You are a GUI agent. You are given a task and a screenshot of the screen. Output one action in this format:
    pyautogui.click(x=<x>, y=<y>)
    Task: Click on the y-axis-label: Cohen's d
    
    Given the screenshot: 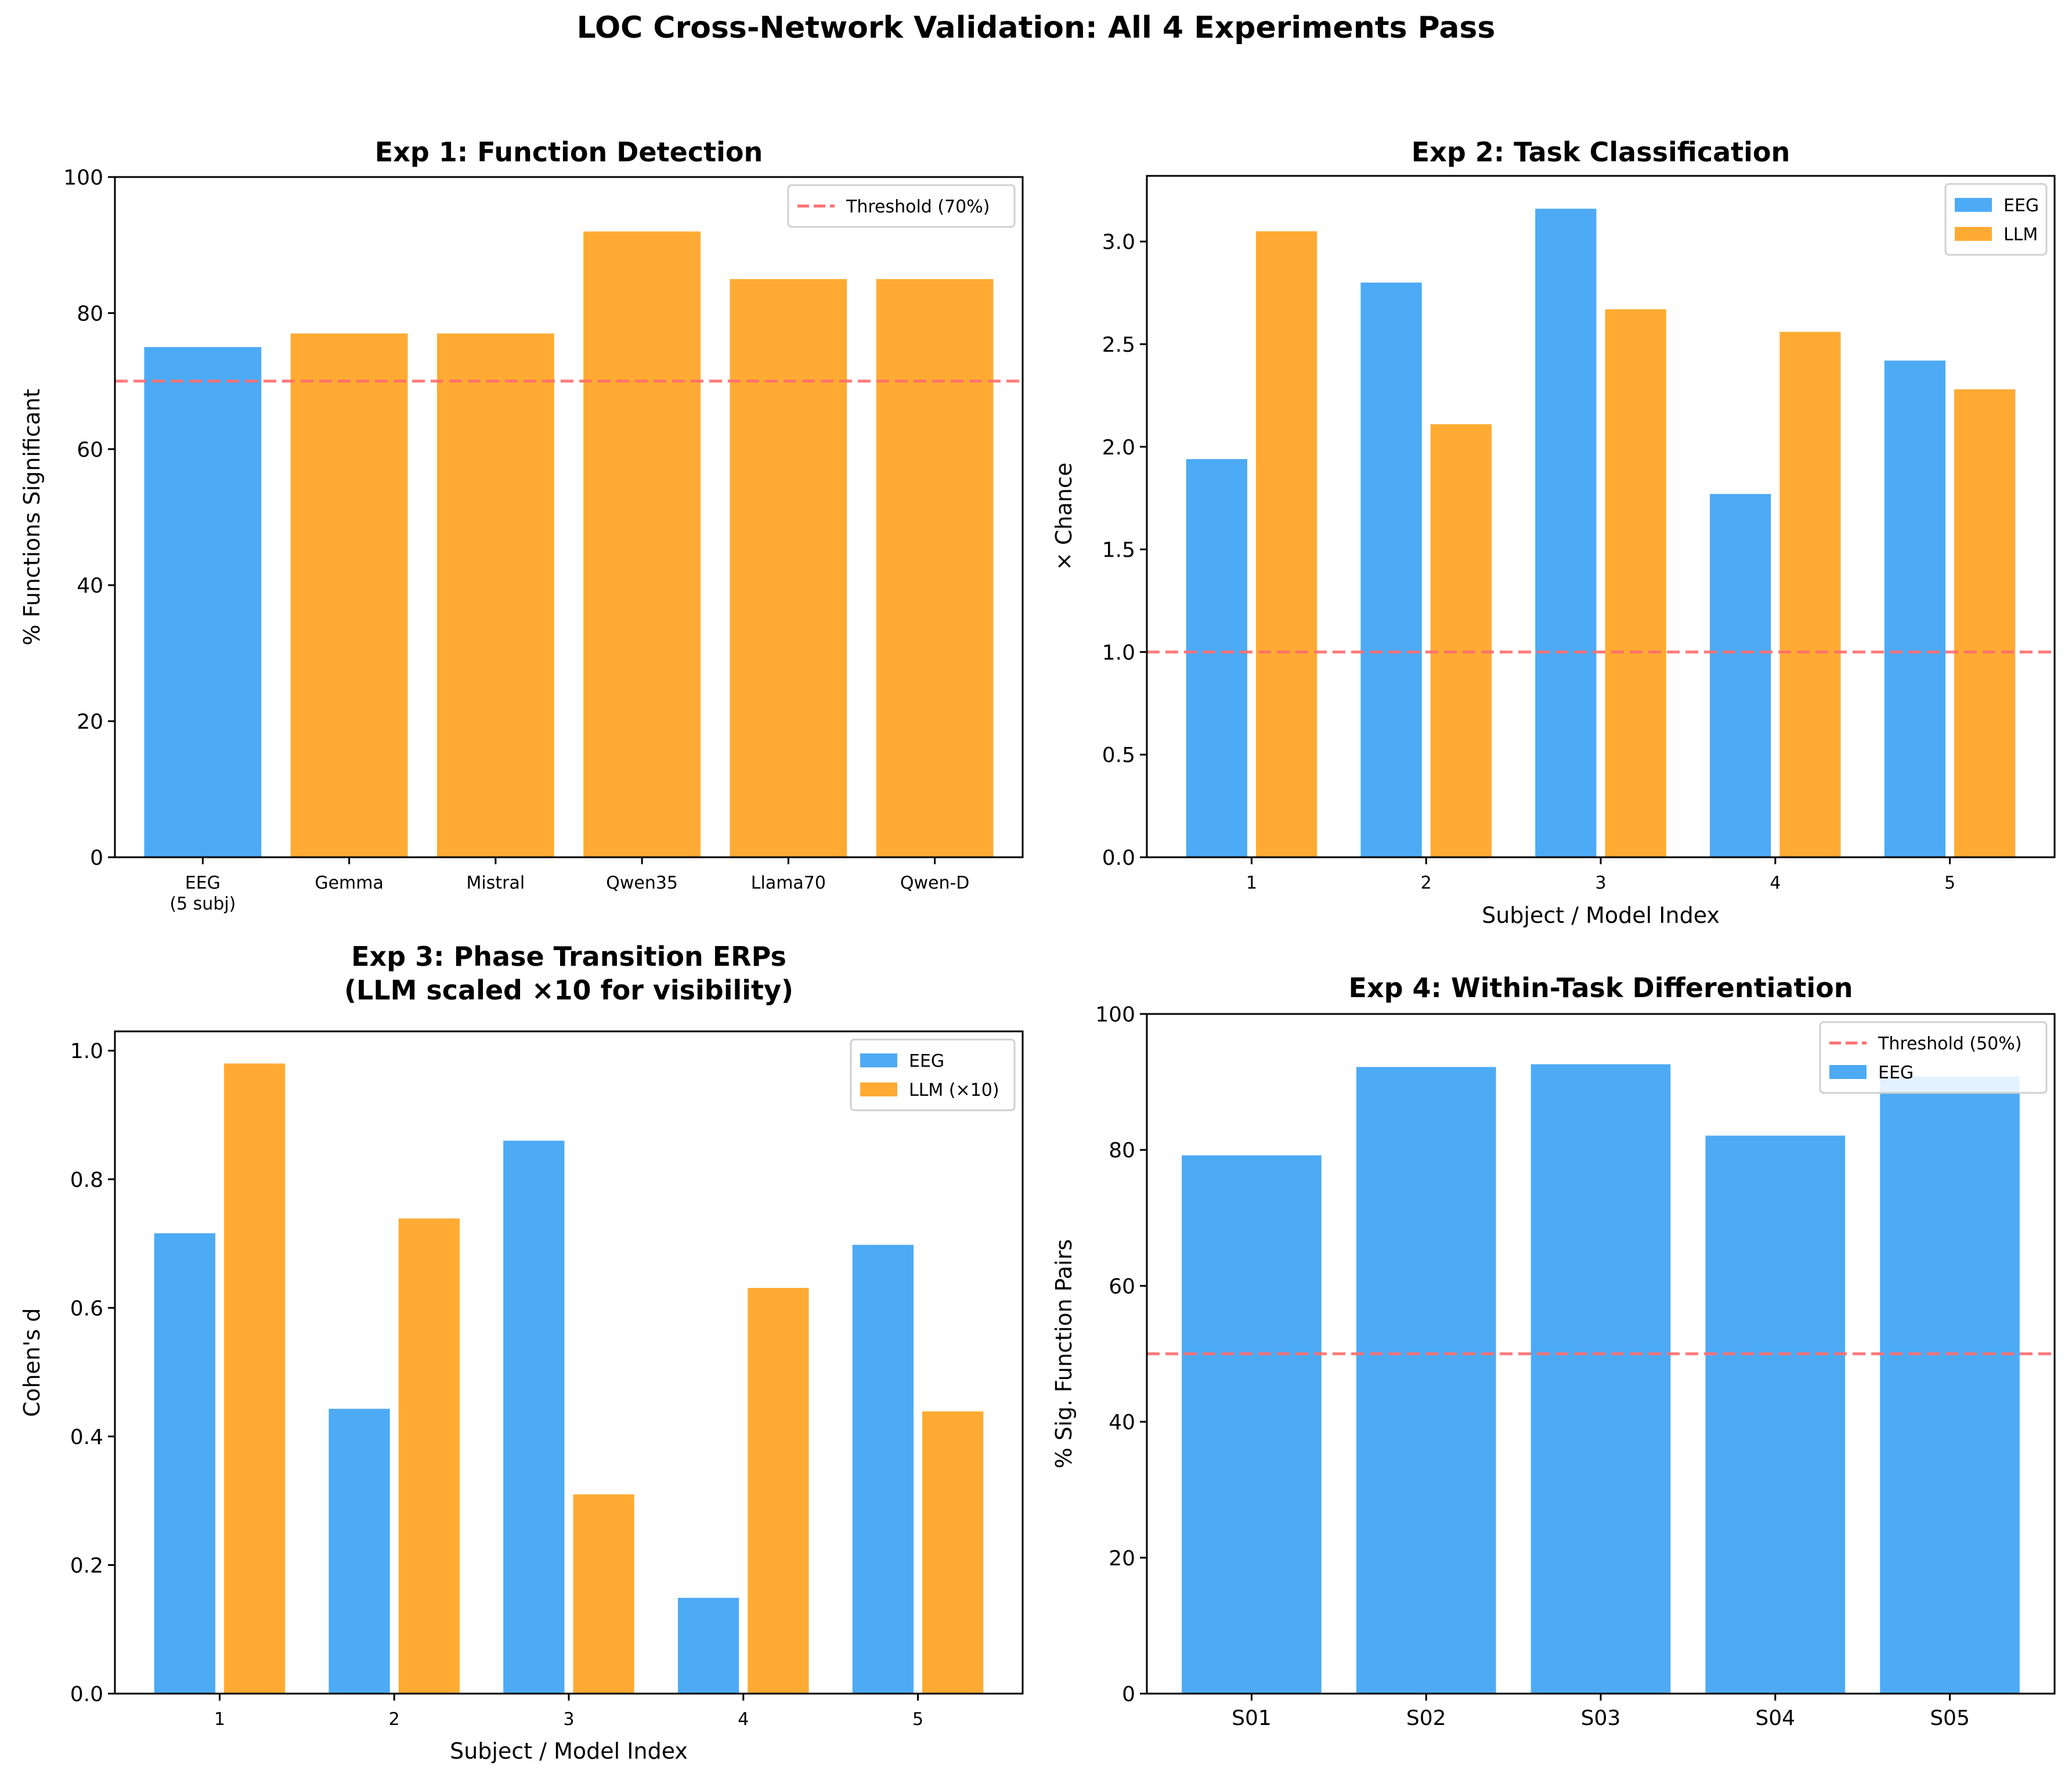 What is the action you would take?
    pyautogui.click(x=32, y=1363)
    